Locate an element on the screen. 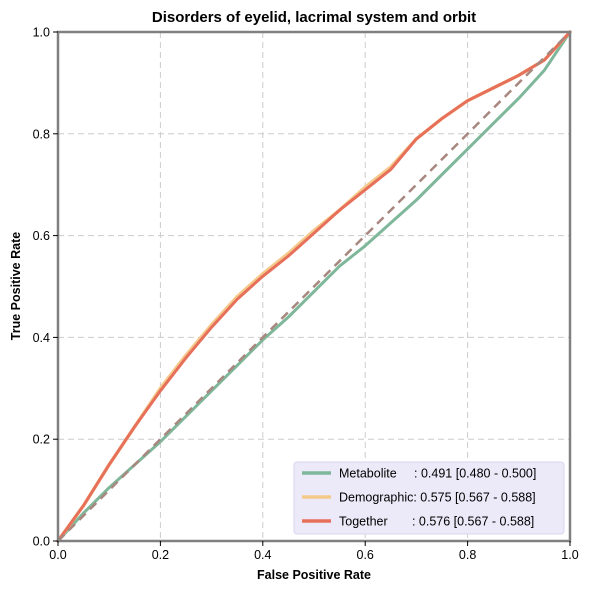  x-tick-label: 1.0 is located at coordinates (569, 555).